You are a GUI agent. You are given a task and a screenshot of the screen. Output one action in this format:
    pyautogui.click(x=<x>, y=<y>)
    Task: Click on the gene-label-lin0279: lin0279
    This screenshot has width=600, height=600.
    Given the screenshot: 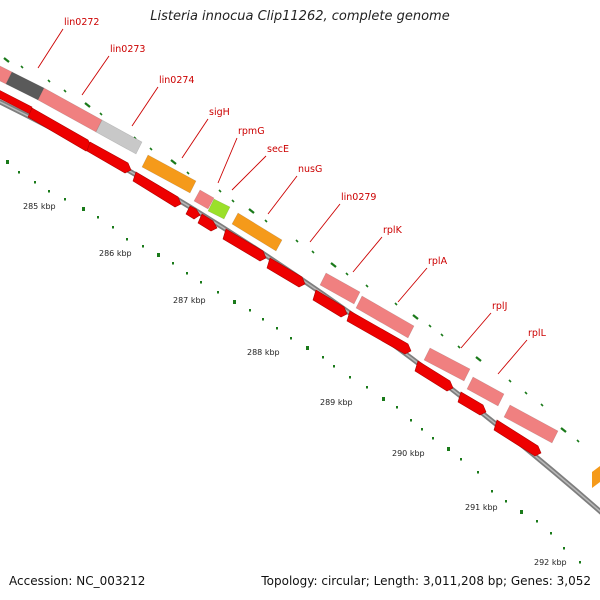 What is the action you would take?
    pyautogui.click(x=358, y=197)
    